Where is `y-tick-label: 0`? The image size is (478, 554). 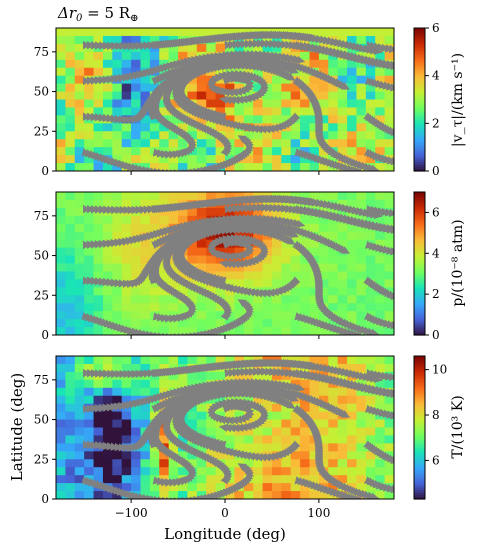
y-tick-label: 0 is located at coordinates (45, 499).